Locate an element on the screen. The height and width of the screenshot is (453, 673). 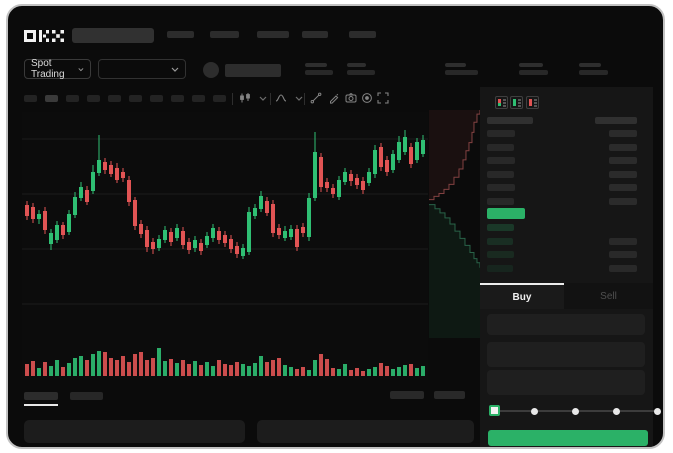
tab-buy-label: Buy is located at coordinates (522, 297).